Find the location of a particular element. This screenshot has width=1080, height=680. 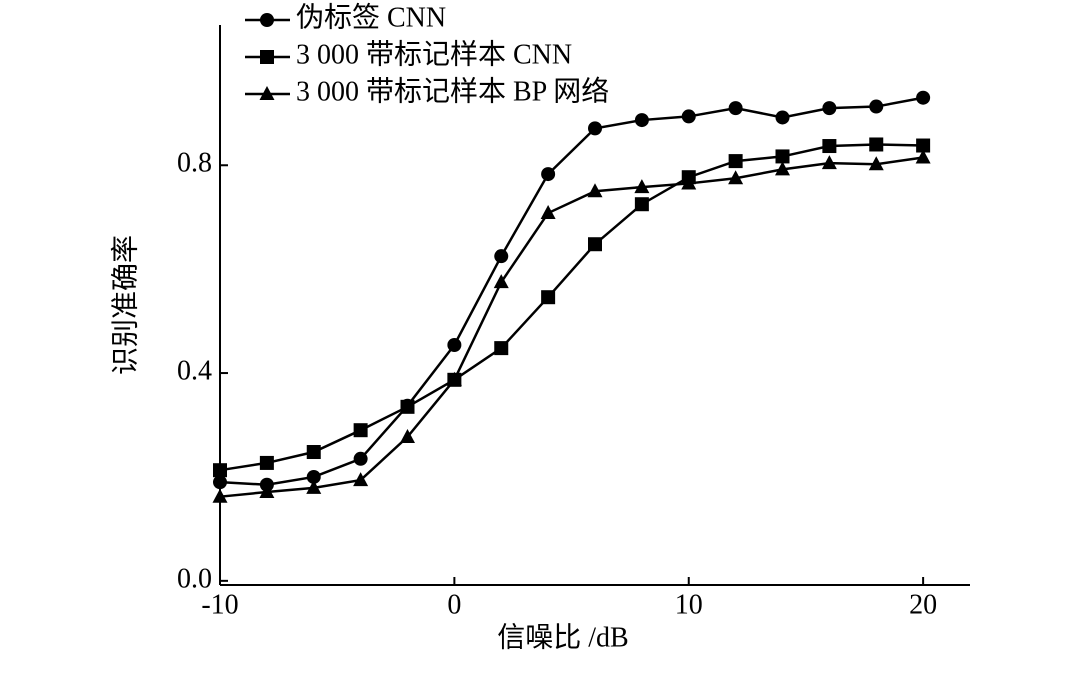

legend-label: 3 000 带标记样本 BP 网络 is located at coordinates (452, 91).